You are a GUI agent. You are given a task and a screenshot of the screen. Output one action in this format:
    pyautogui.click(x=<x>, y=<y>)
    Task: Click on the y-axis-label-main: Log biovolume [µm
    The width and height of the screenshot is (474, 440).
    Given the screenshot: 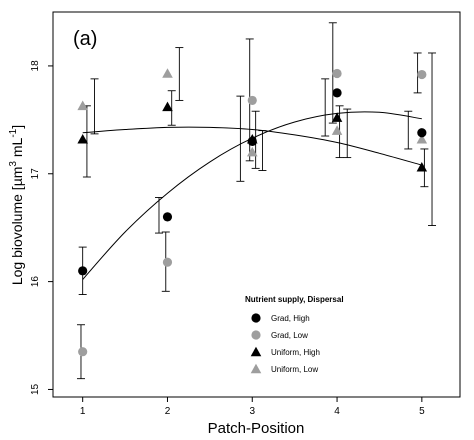 What is the action you would take?
    pyautogui.click(x=17, y=226)
    